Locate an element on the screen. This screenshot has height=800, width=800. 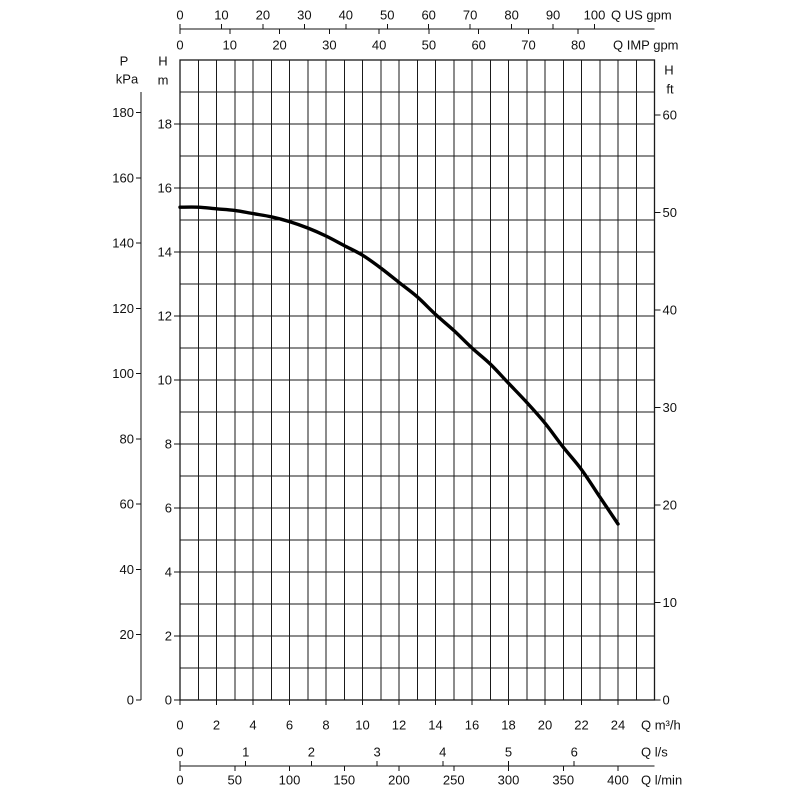
q-m3h-tick-label: 4 is located at coordinates (252, 725).